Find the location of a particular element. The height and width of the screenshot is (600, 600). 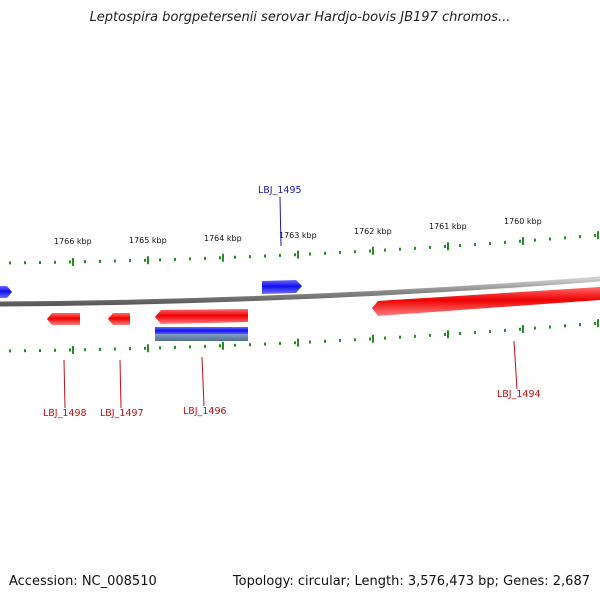

gene-LBJ_1496-forward-overlap is located at coordinates (201, 331).